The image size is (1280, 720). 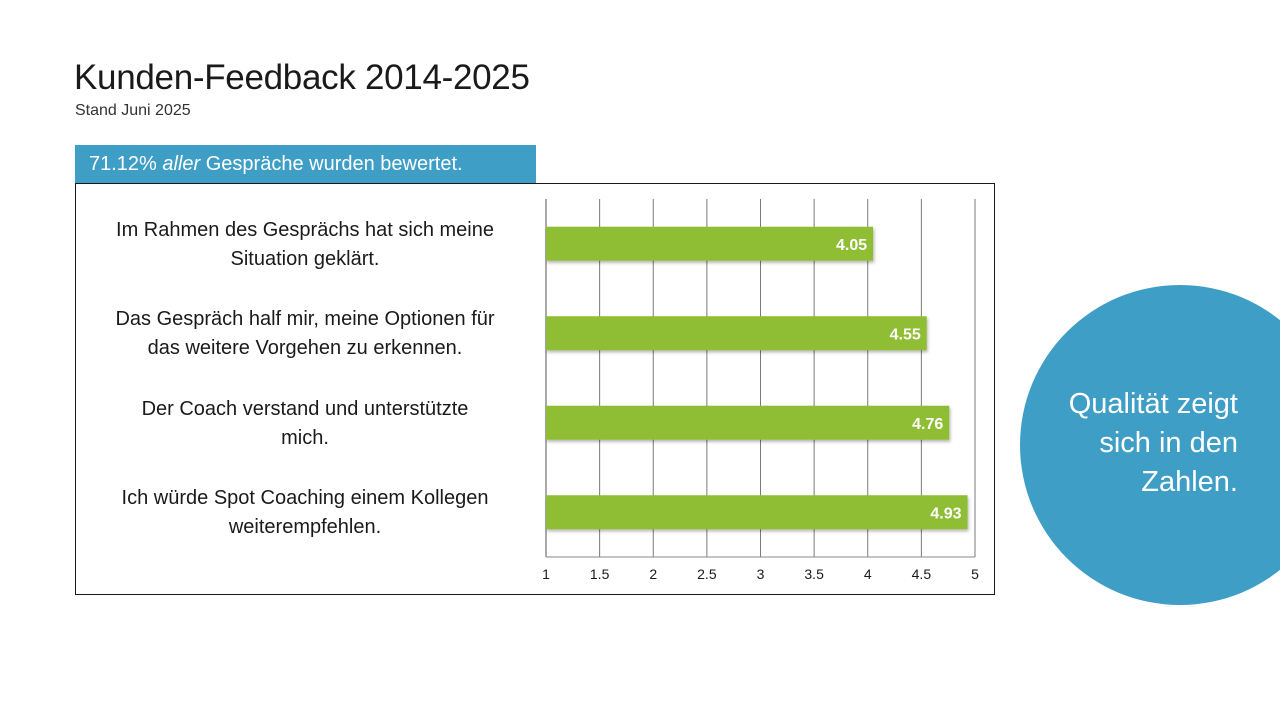 What do you see at coordinates (851, 245) in the screenshot?
I see `bar-value-label: 4.05` at bounding box center [851, 245].